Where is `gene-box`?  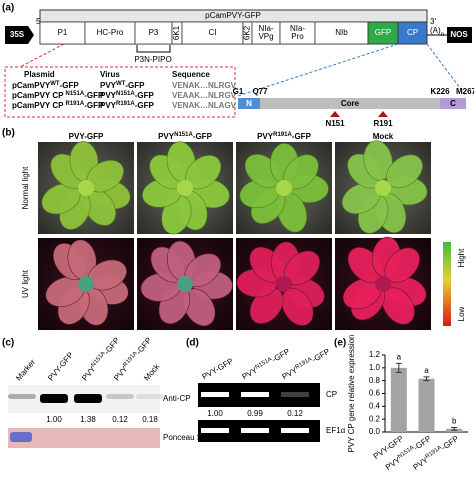 gene-box is located at coordinates (412, 33).